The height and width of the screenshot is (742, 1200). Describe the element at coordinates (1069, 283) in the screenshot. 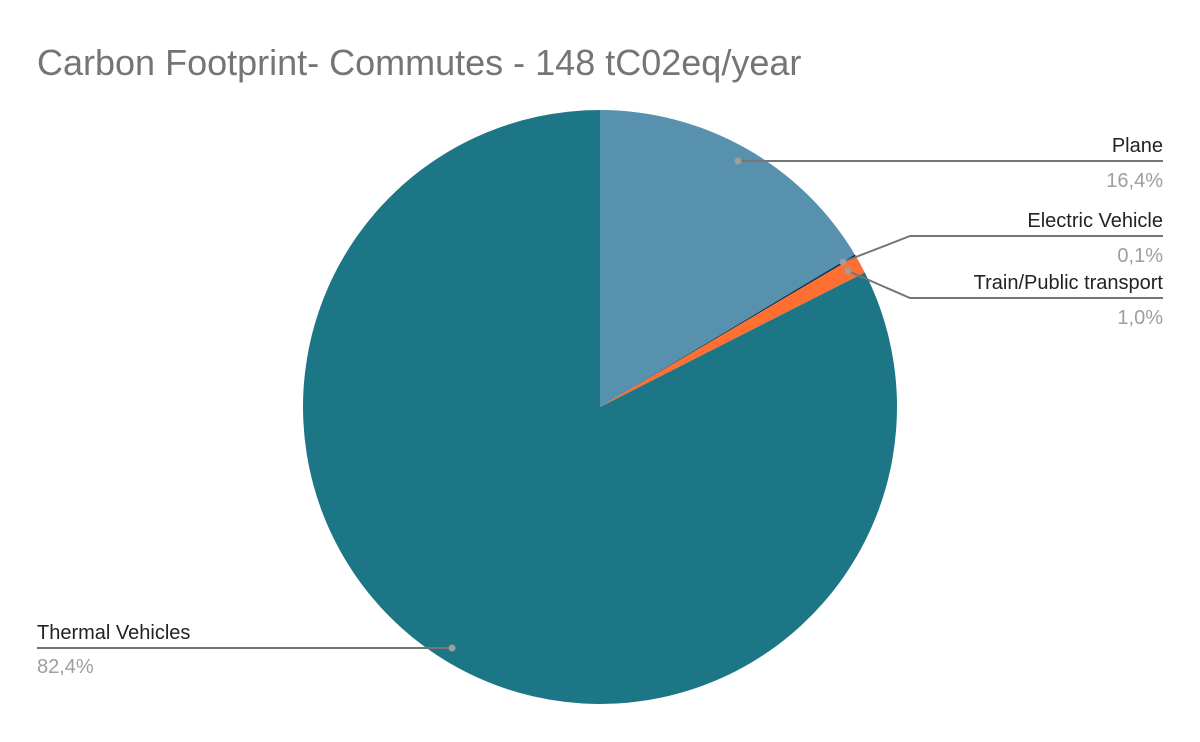

I see `slice-label-train-public-transport: Train/Public transport` at that location.